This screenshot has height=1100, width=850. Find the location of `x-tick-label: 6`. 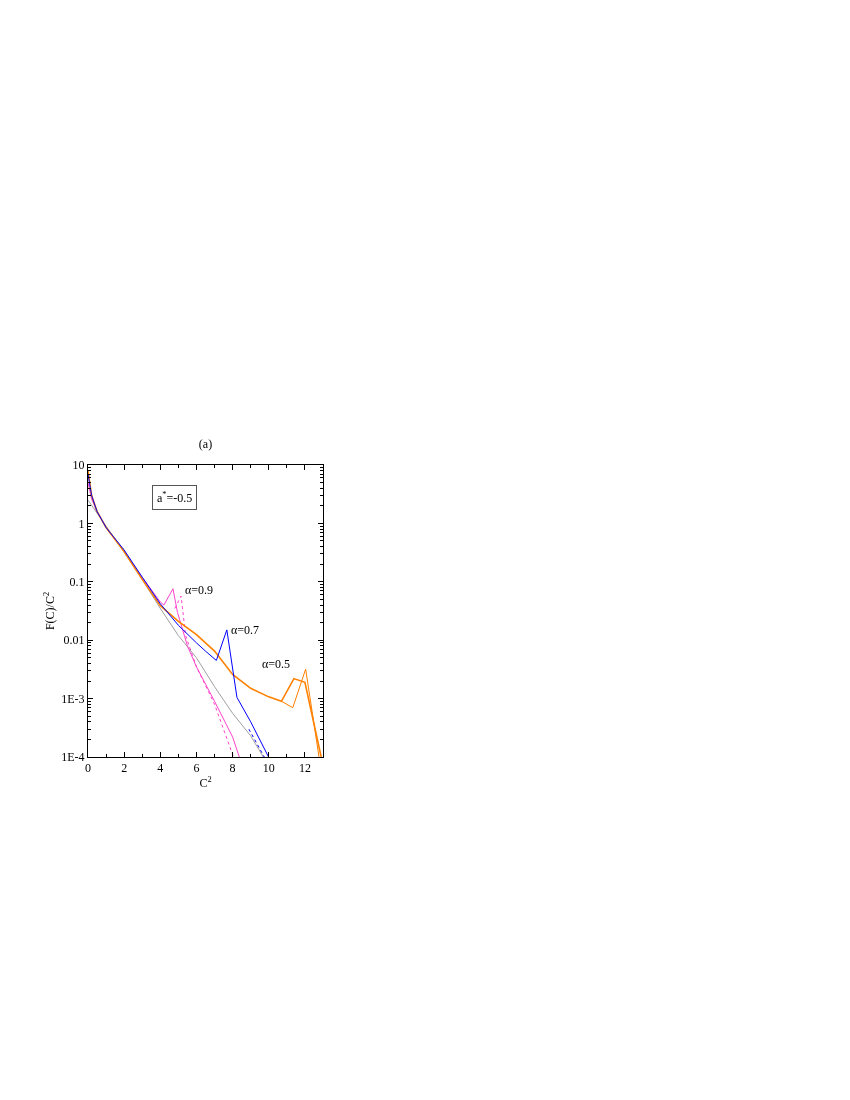

x-tick-label: 6 is located at coordinates (196, 768).